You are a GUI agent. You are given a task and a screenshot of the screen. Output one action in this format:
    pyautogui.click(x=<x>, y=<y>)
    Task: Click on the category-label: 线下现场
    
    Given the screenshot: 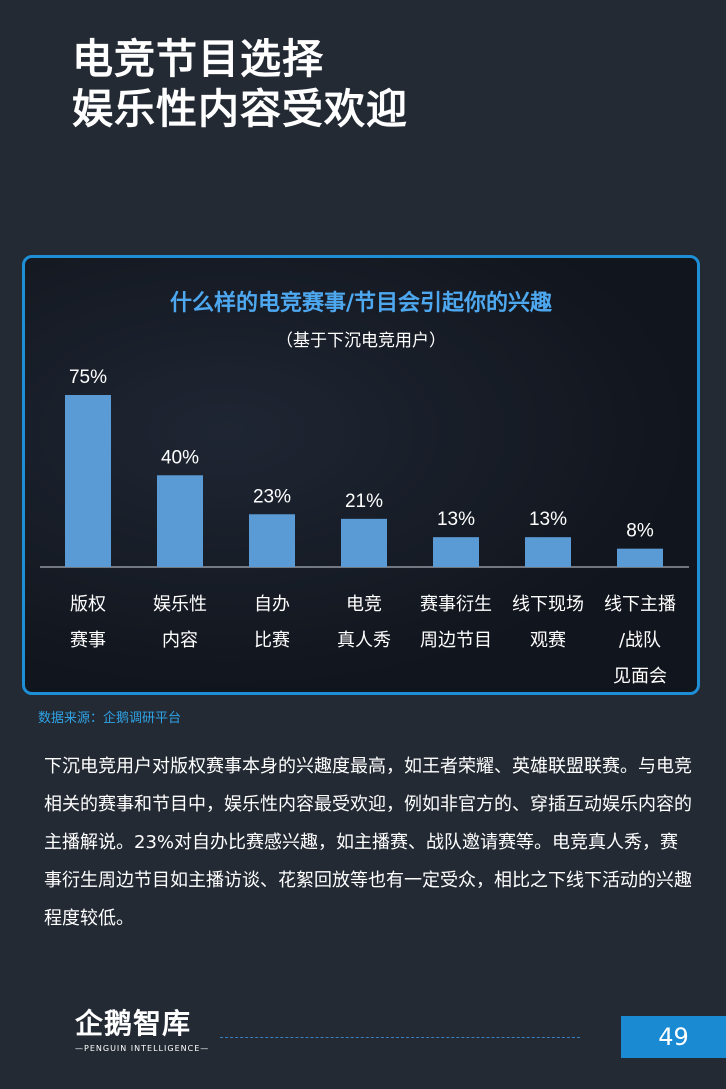 What is the action you would take?
    pyautogui.click(x=548, y=604)
    